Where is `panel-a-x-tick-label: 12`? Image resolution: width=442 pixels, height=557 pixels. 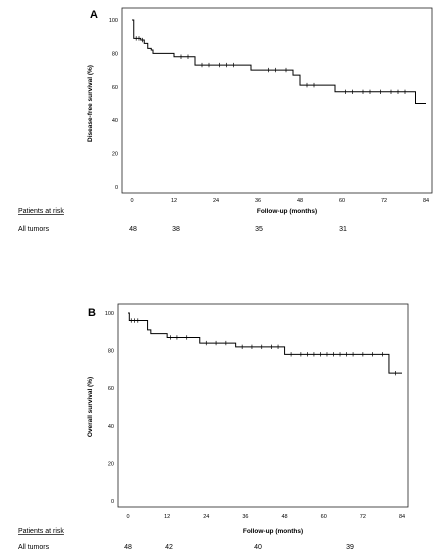 panel-a-x-tick-label: 12 is located at coordinates (174, 201).